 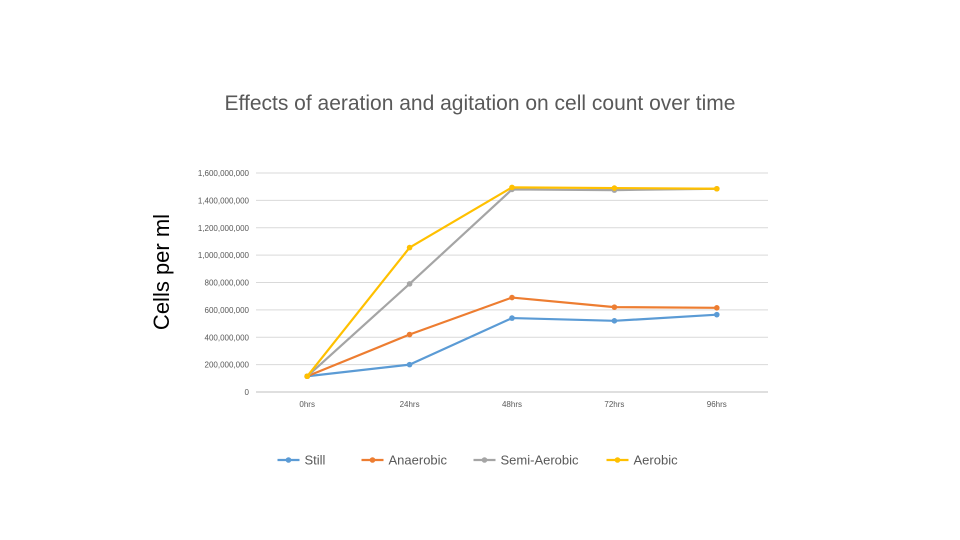 What do you see at coordinates (540, 460) in the screenshot?
I see `legend-label-semi-aerobic: Semi-Aerobic` at bounding box center [540, 460].